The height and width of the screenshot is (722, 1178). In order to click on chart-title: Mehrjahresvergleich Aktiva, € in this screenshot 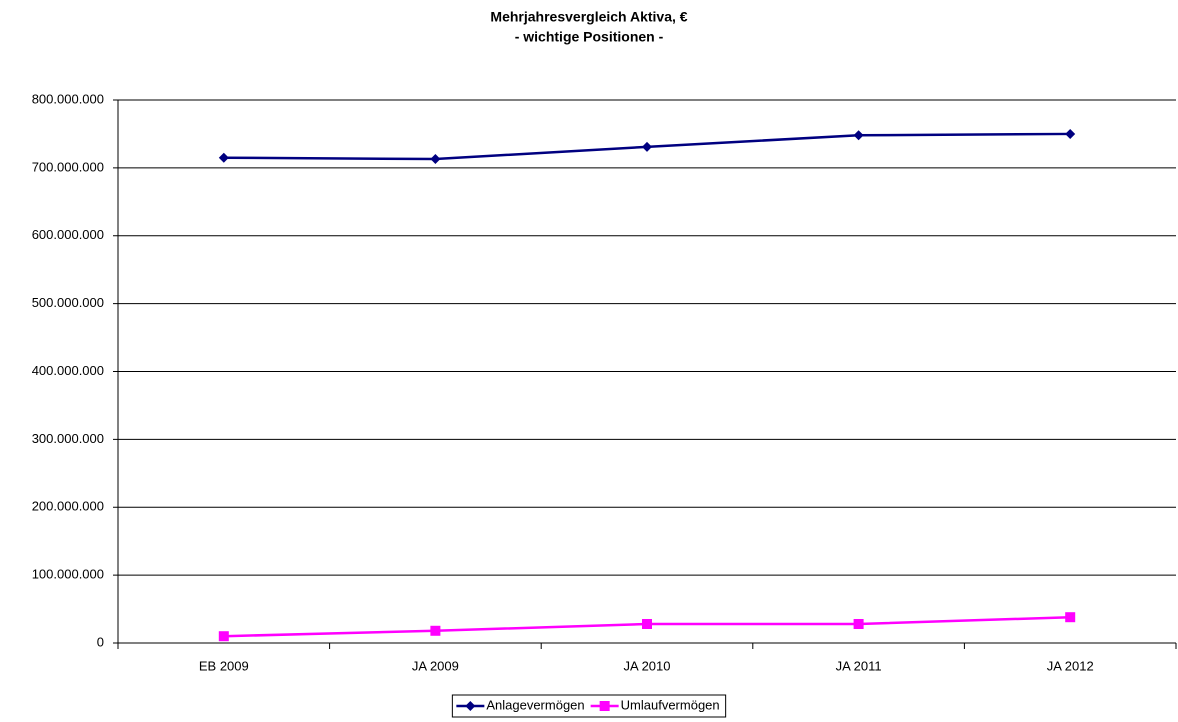, I will do `click(588, 17)`.